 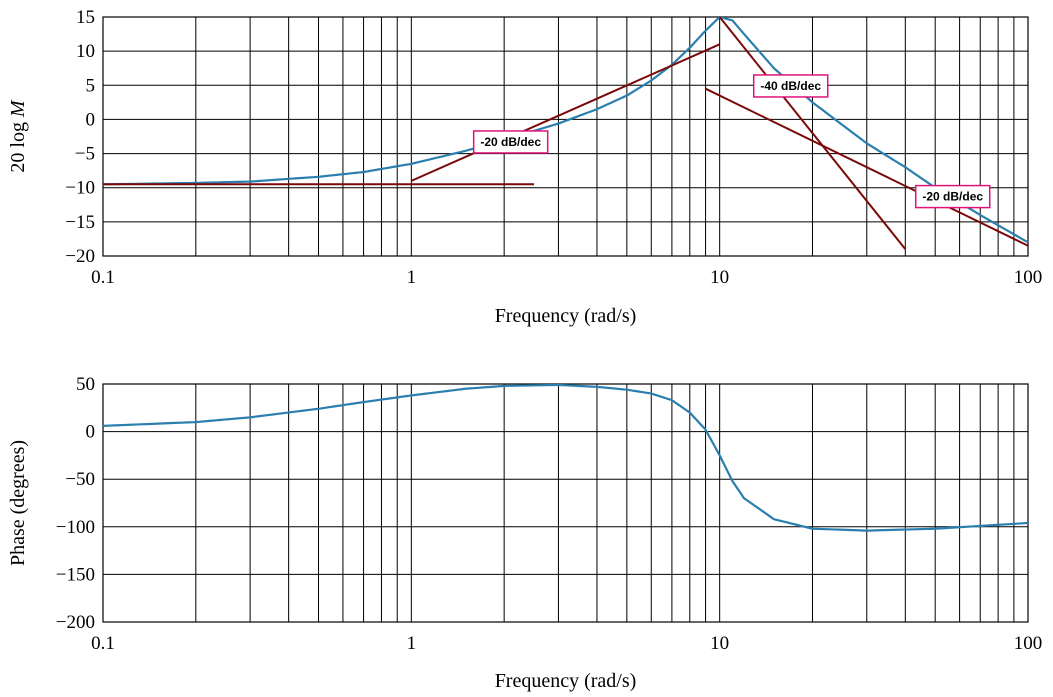 What do you see at coordinates (85, 384) in the screenshot?
I see `y-tick-label: 50` at bounding box center [85, 384].